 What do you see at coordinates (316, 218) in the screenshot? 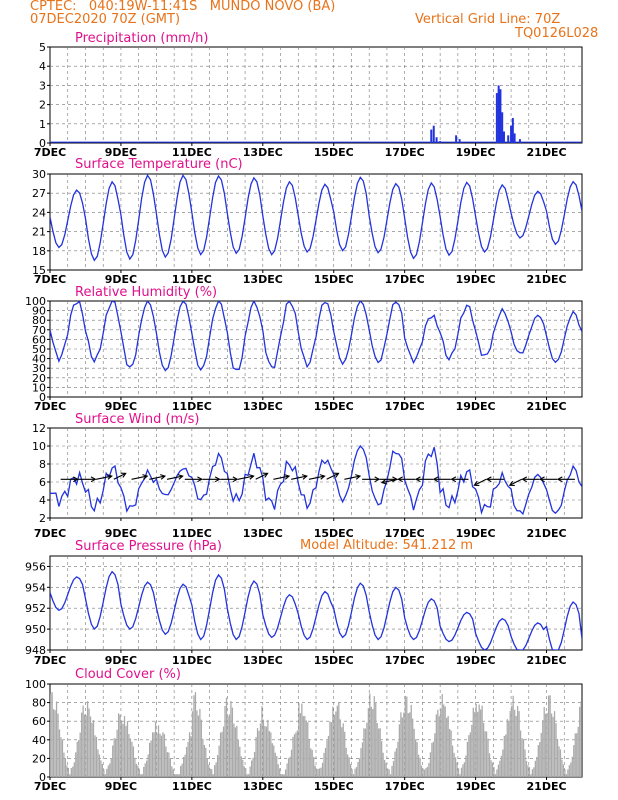
I see `temperature-line` at bounding box center [316, 218].